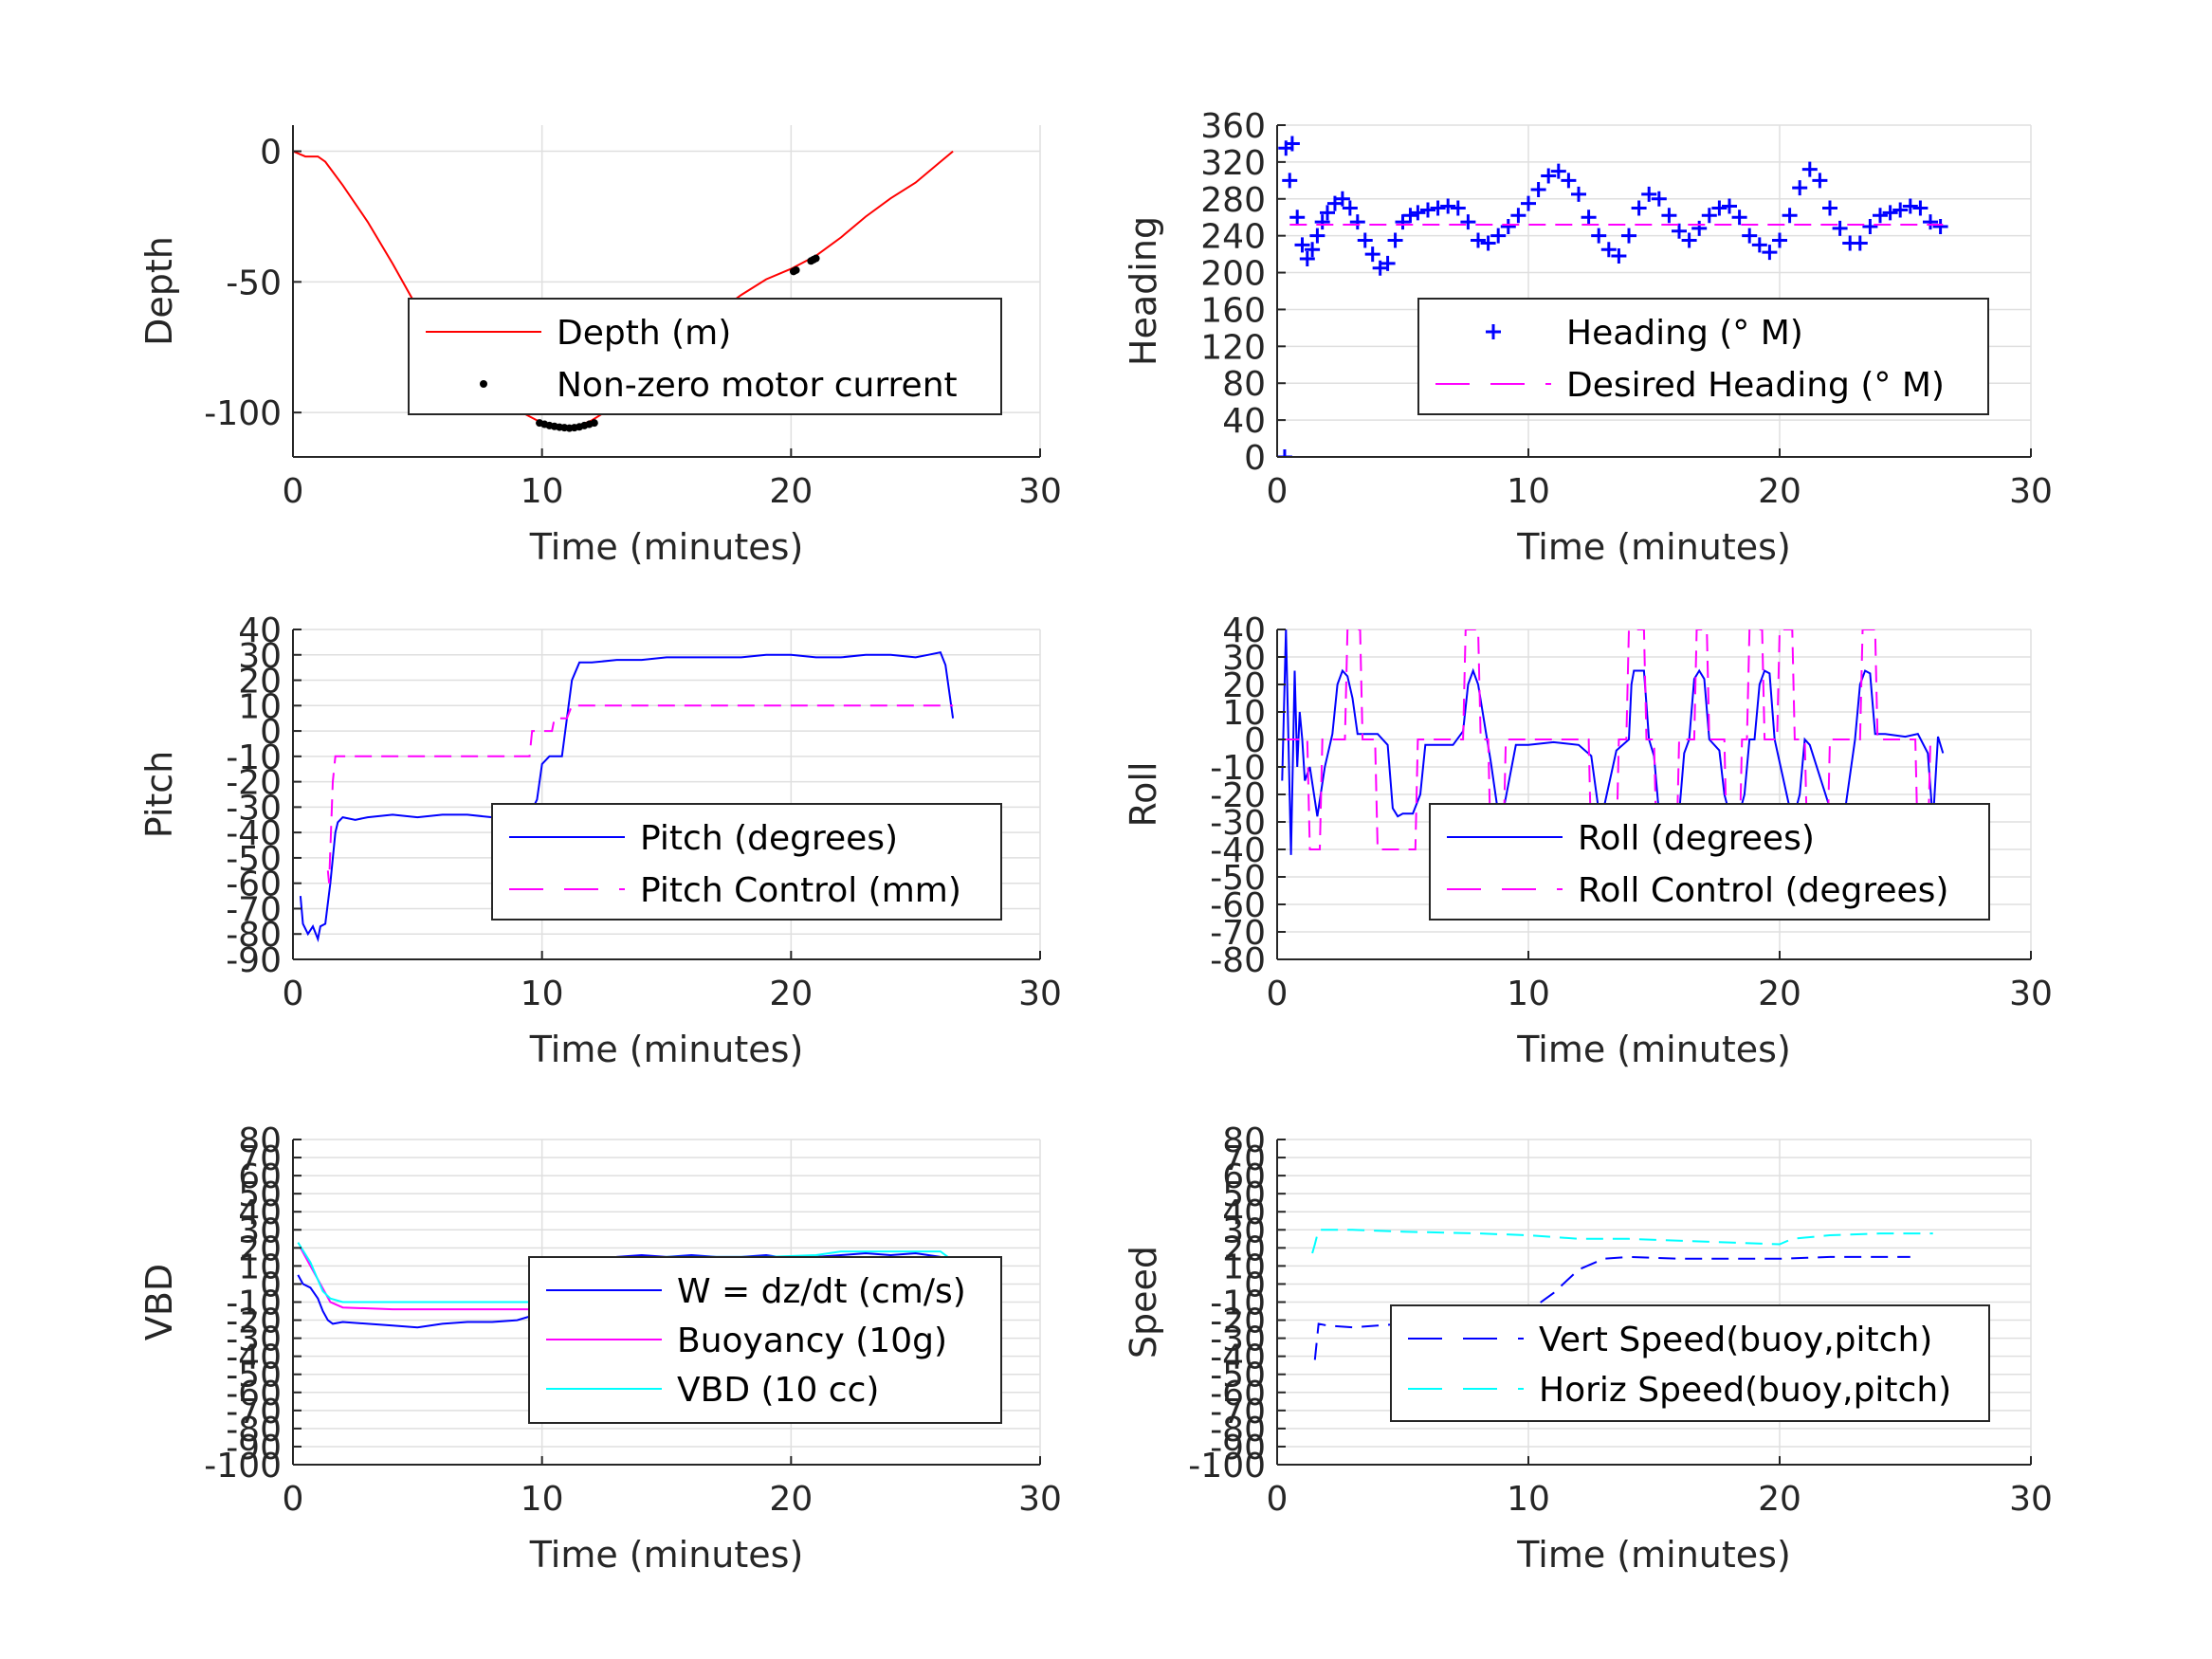 The image size is (2212, 1659). I want to click on legend-label: Buoyancy (10g), so click(812, 1341).